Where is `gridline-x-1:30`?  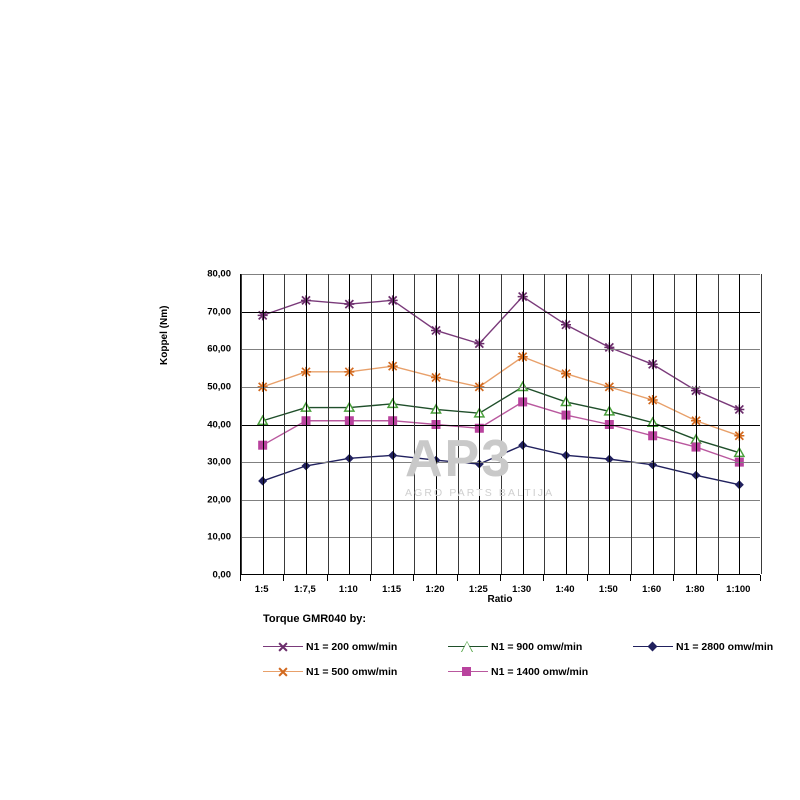 gridline-x-1:30 is located at coordinates (523, 424).